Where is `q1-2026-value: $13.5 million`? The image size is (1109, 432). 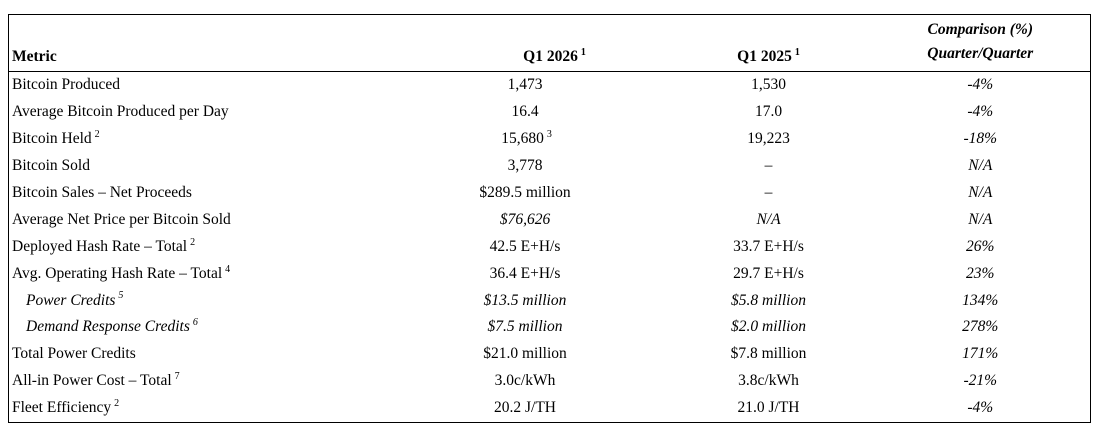 q1-2026-value: $13.5 million is located at coordinates (527, 300).